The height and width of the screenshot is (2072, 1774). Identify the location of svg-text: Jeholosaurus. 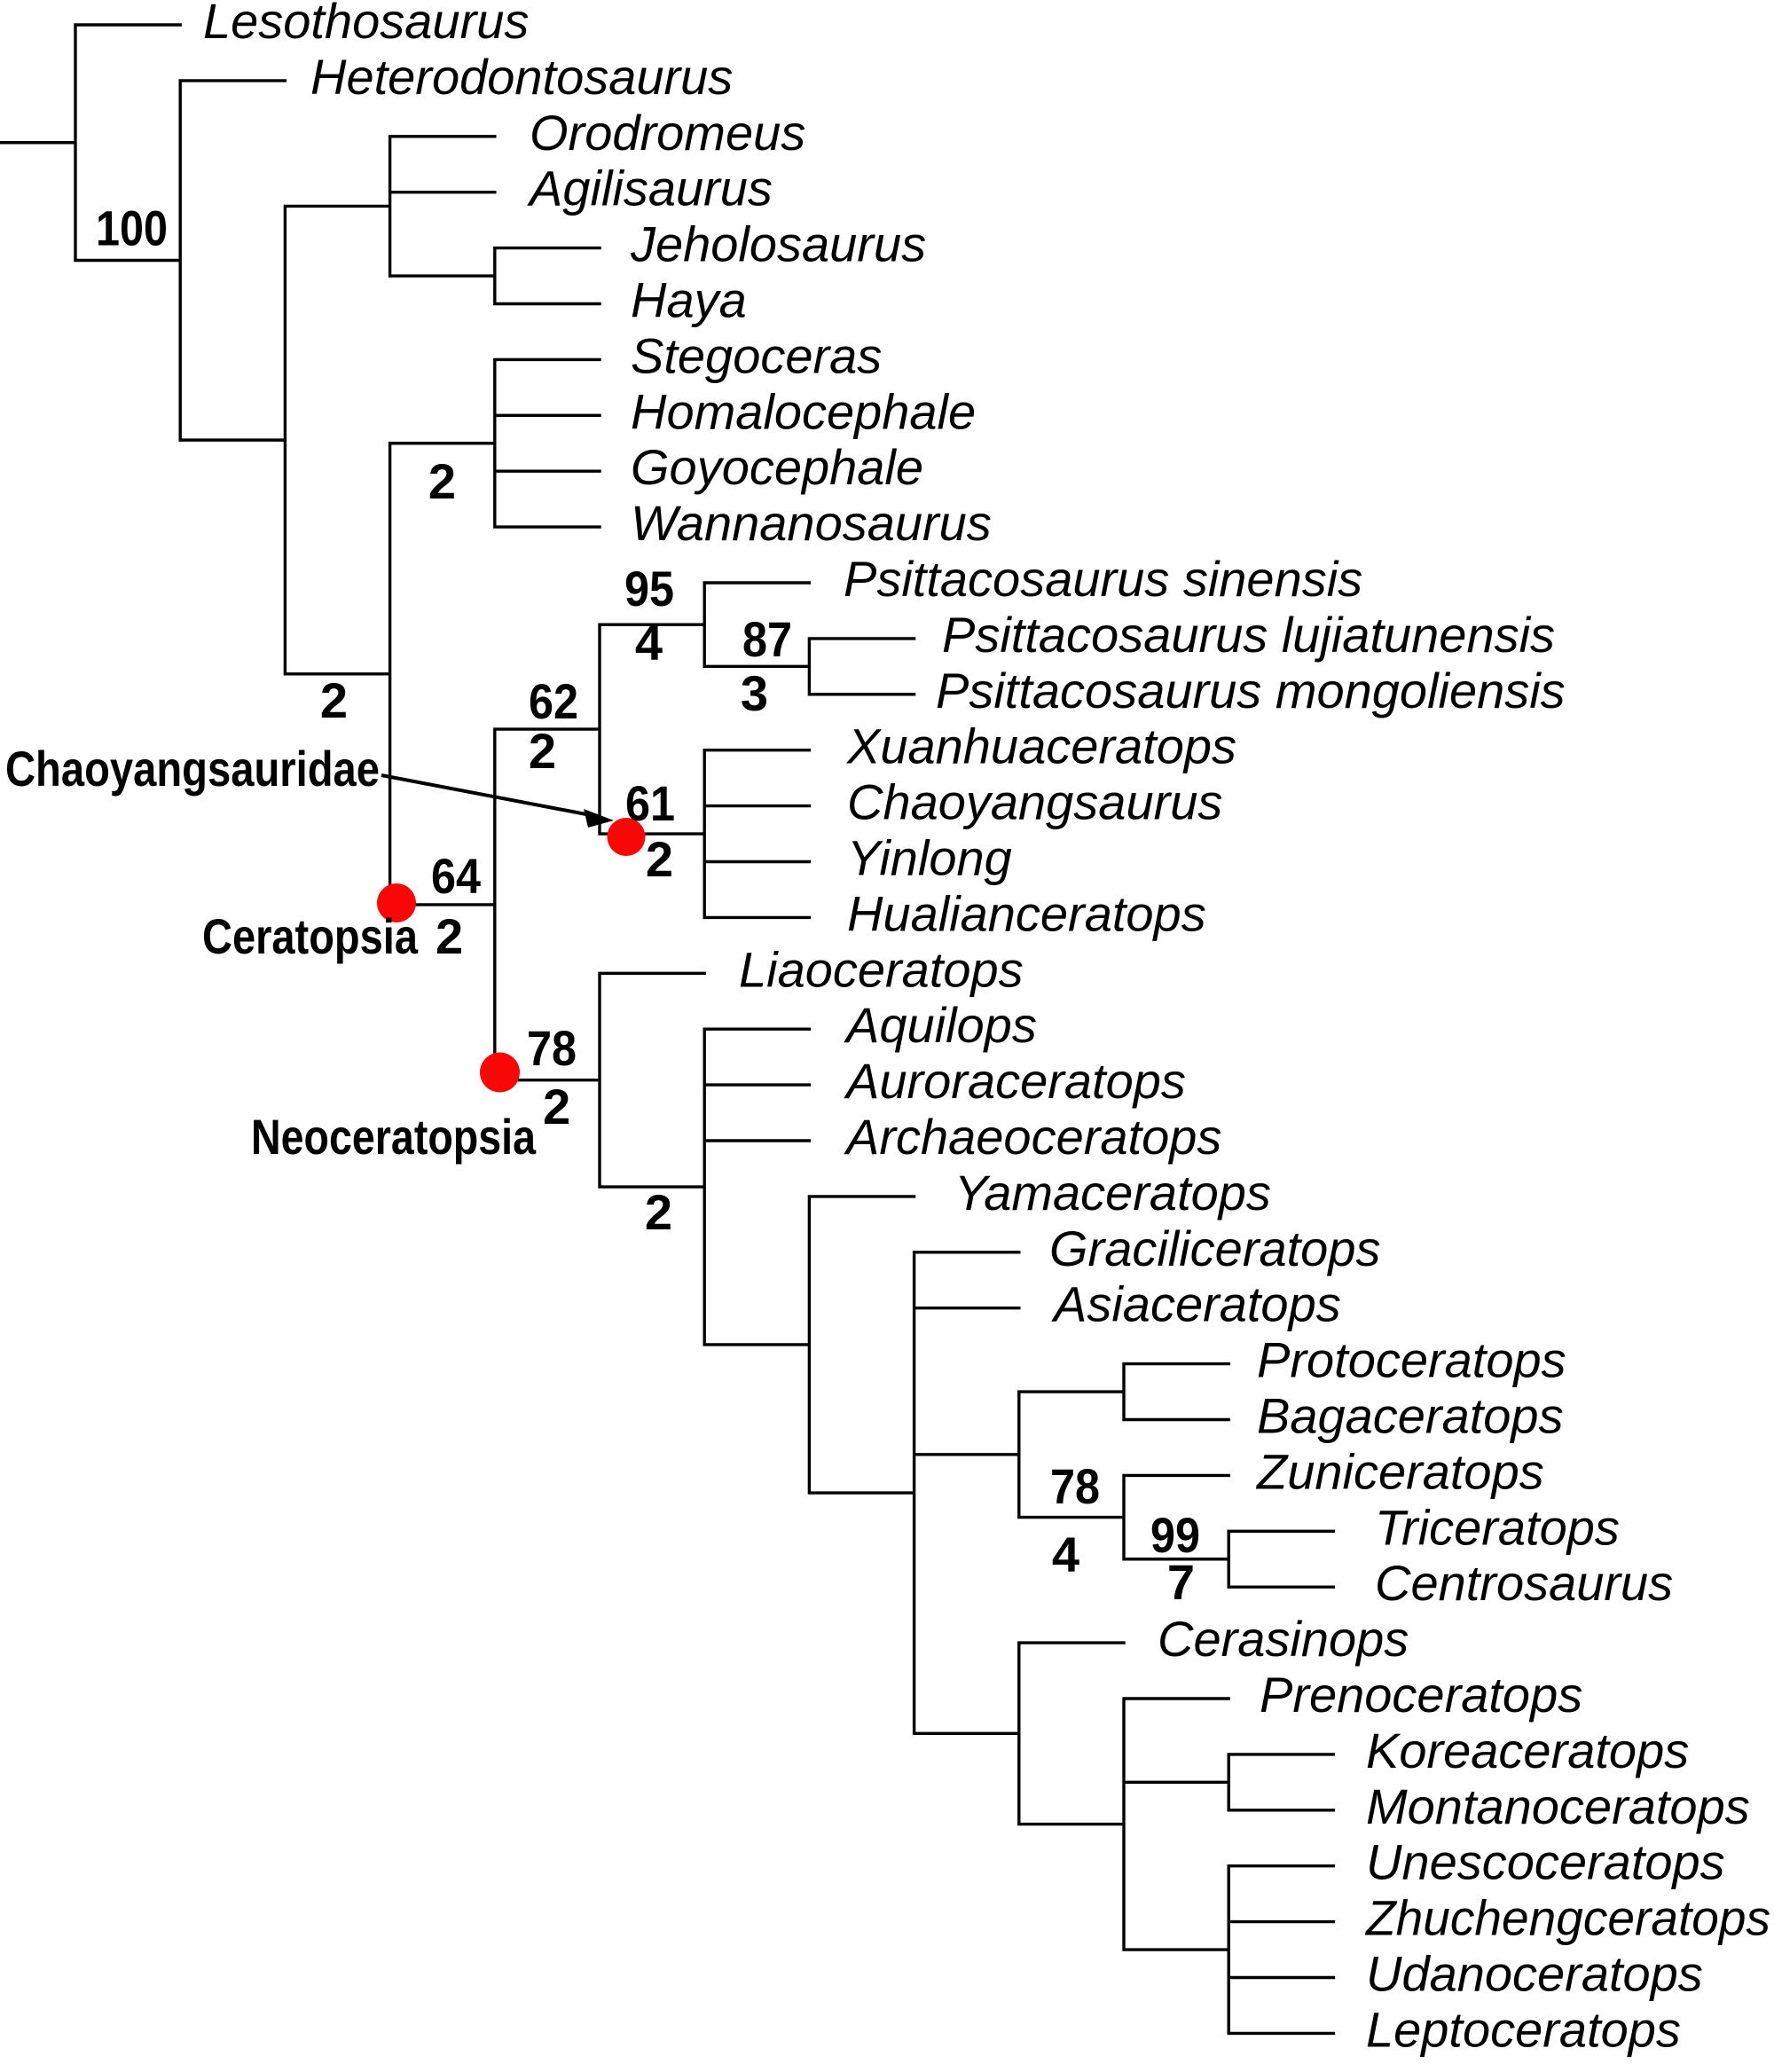
(778, 244).